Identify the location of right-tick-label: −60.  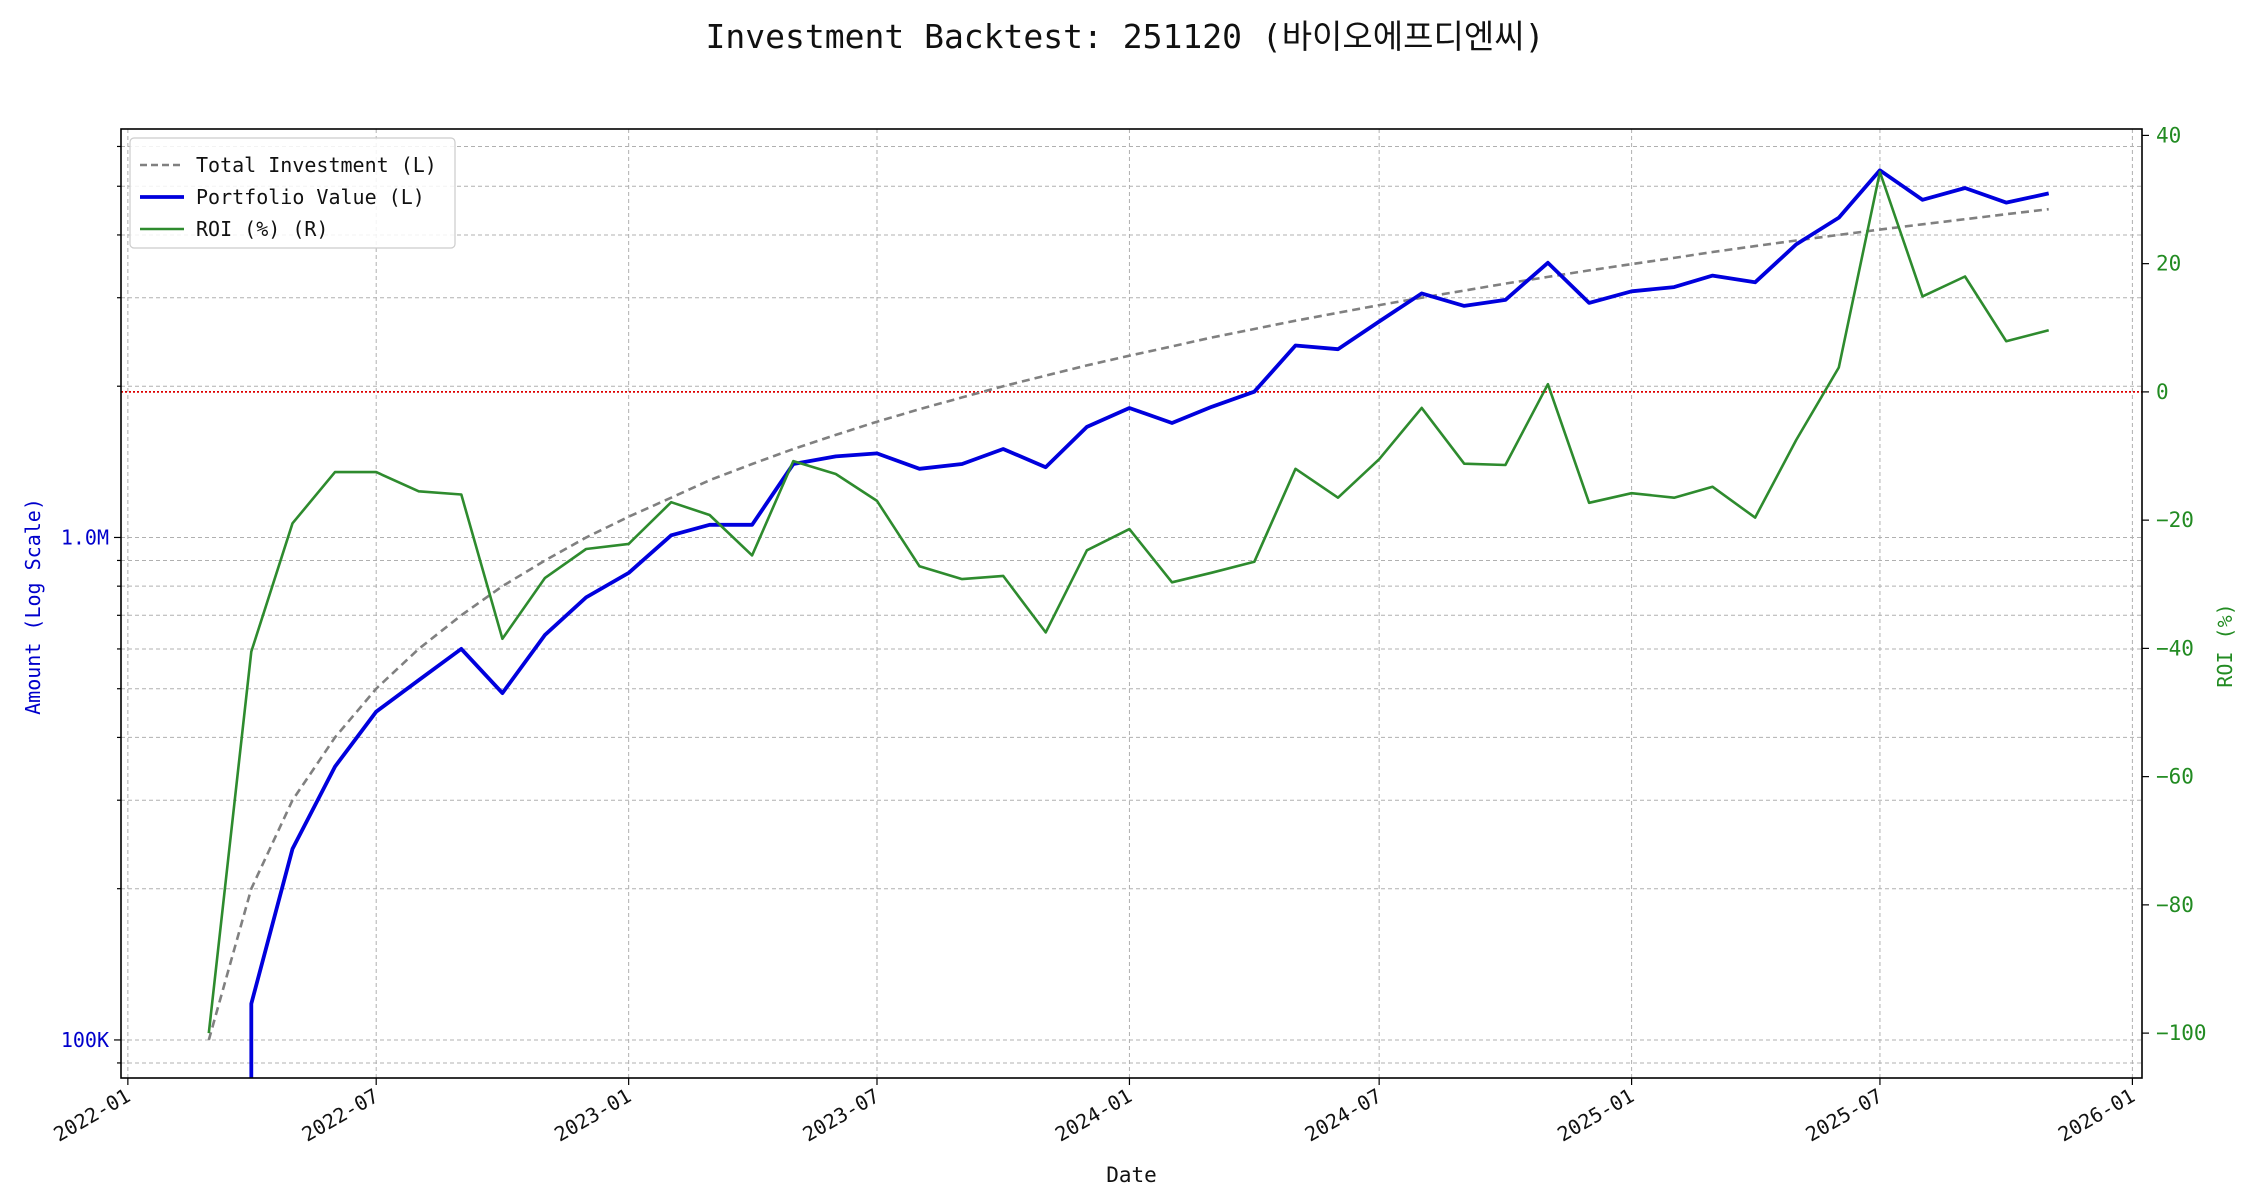
(2175, 777).